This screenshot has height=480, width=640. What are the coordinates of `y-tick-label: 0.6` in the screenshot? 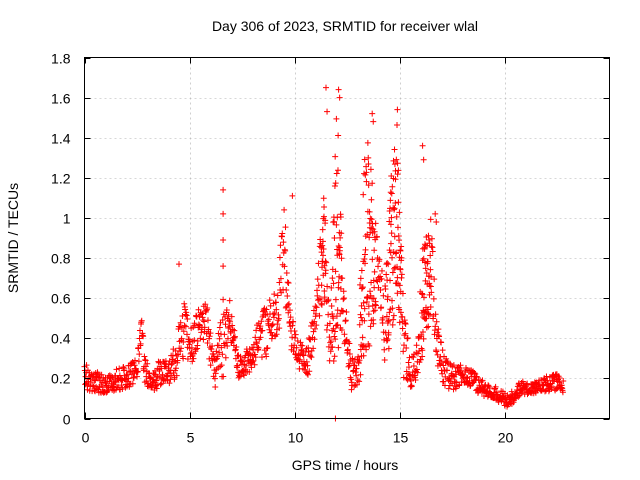 It's located at (61, 299).